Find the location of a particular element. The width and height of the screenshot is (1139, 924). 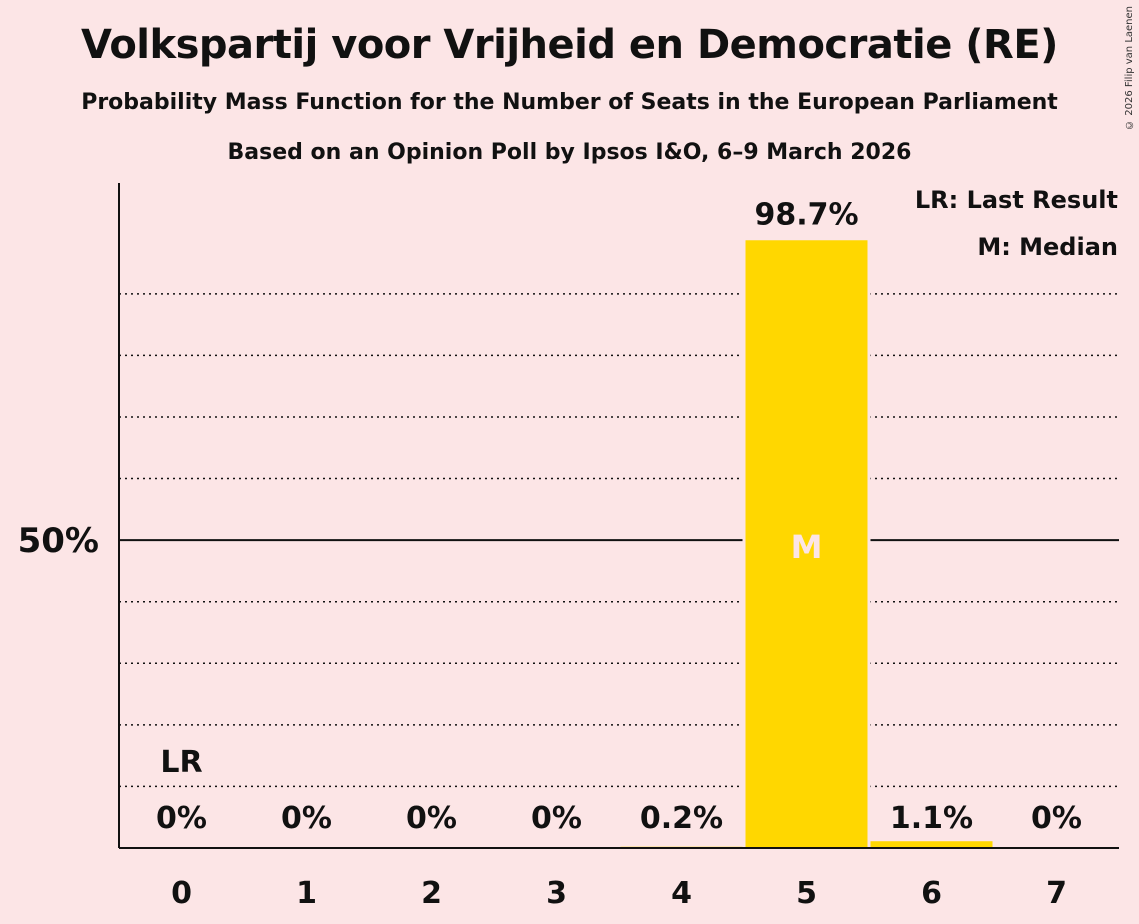

last-result-marker: LR is located at coordinates (181, 762).